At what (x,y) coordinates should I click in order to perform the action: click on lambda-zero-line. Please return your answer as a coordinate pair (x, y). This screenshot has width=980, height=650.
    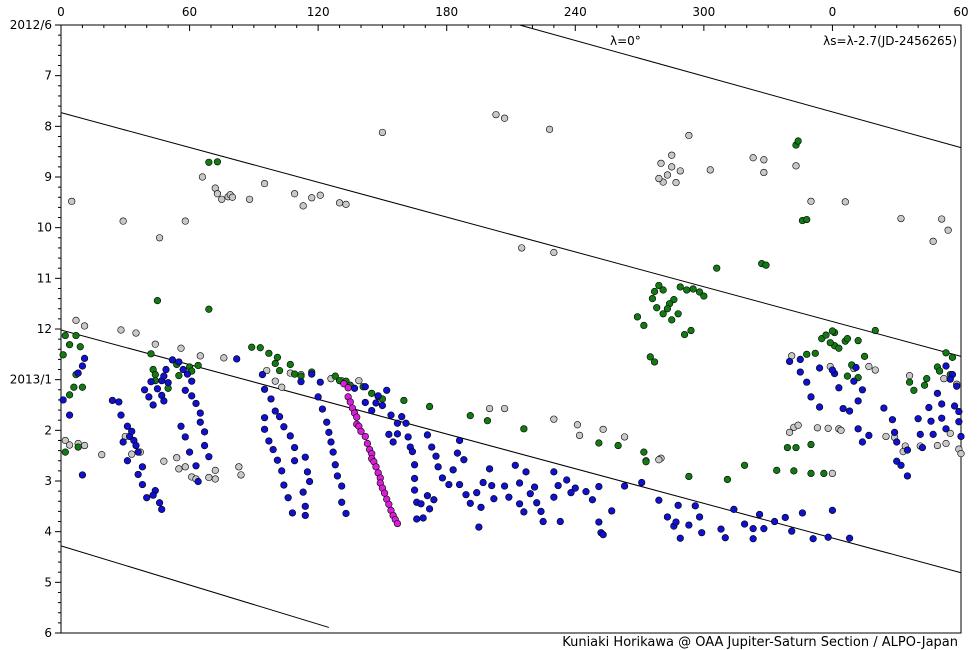
    Looking at the image, I should click on (740, 86).